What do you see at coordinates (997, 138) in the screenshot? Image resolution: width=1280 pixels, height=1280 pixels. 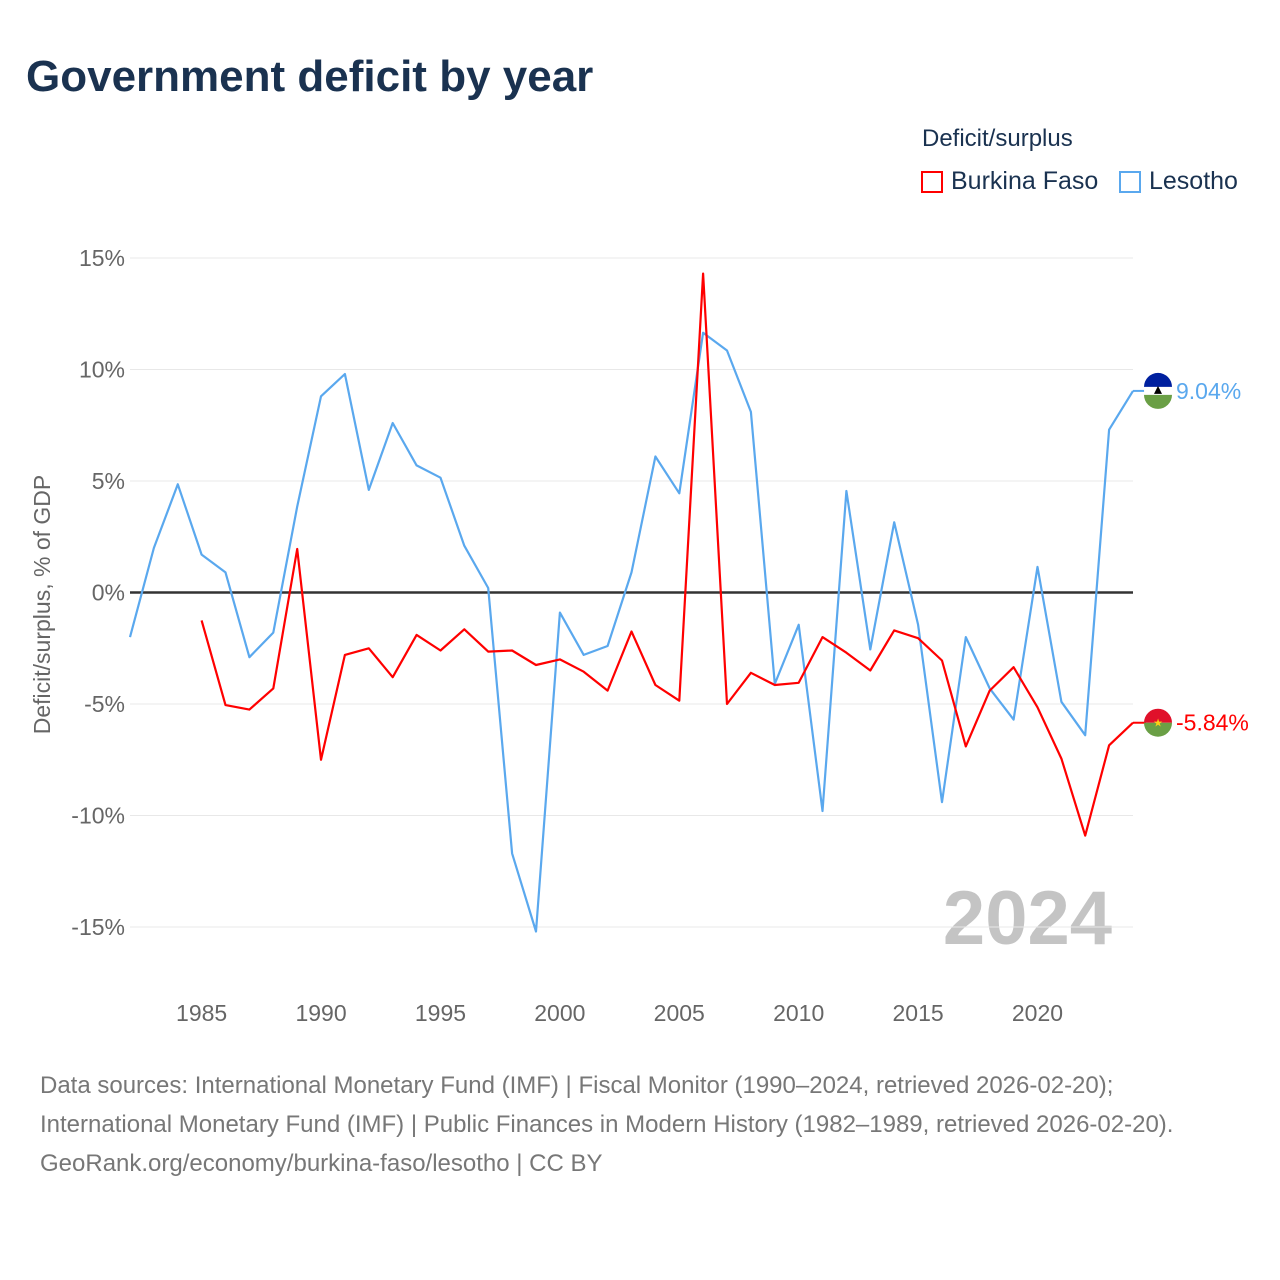 I see `legend-title: Deficit/surplus` at bounding box center [997, 138].